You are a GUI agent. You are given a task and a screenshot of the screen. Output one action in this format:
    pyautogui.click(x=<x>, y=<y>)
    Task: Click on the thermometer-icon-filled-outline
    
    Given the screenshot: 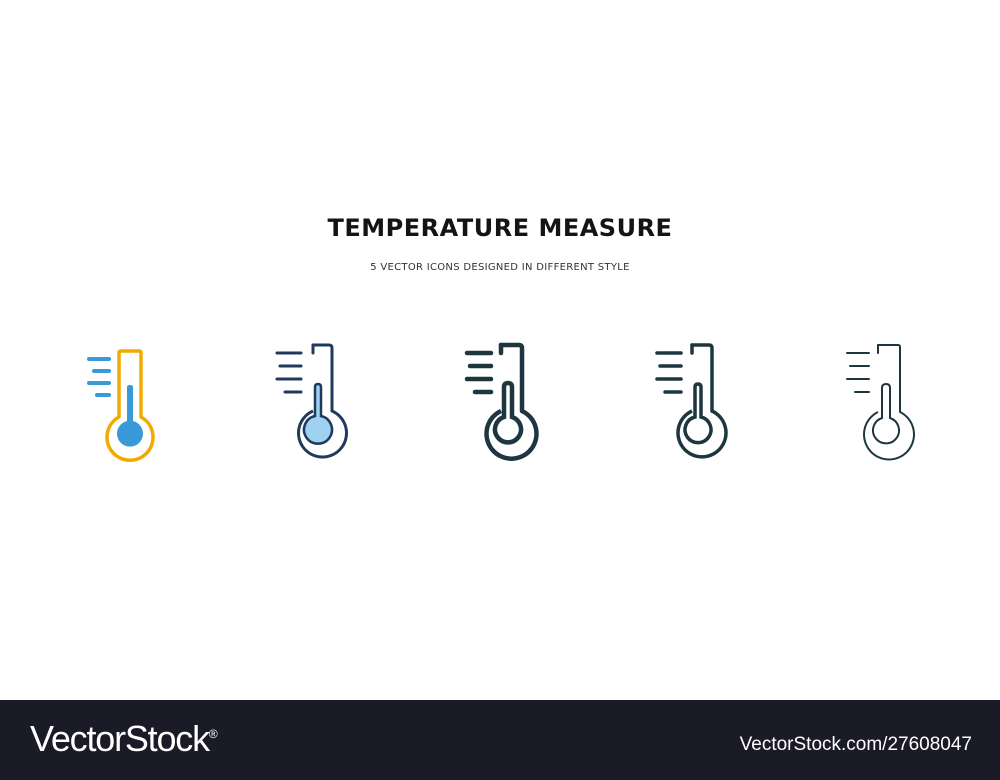 What is the action you would take?
    pyautogui.click(x=320, y=400)
    